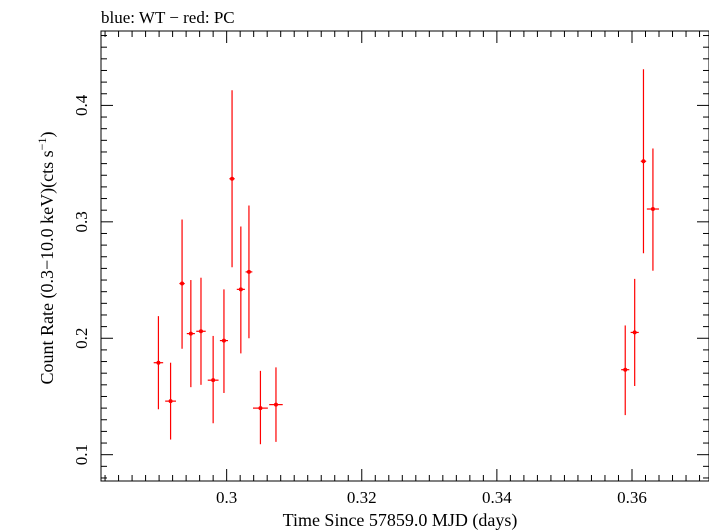 This screenshot has width=709, height=532. What do you see at coordinates (81, 338) in the screenshot?
I see `y-tick-label: 0.2` at bounding box center [81, 338].